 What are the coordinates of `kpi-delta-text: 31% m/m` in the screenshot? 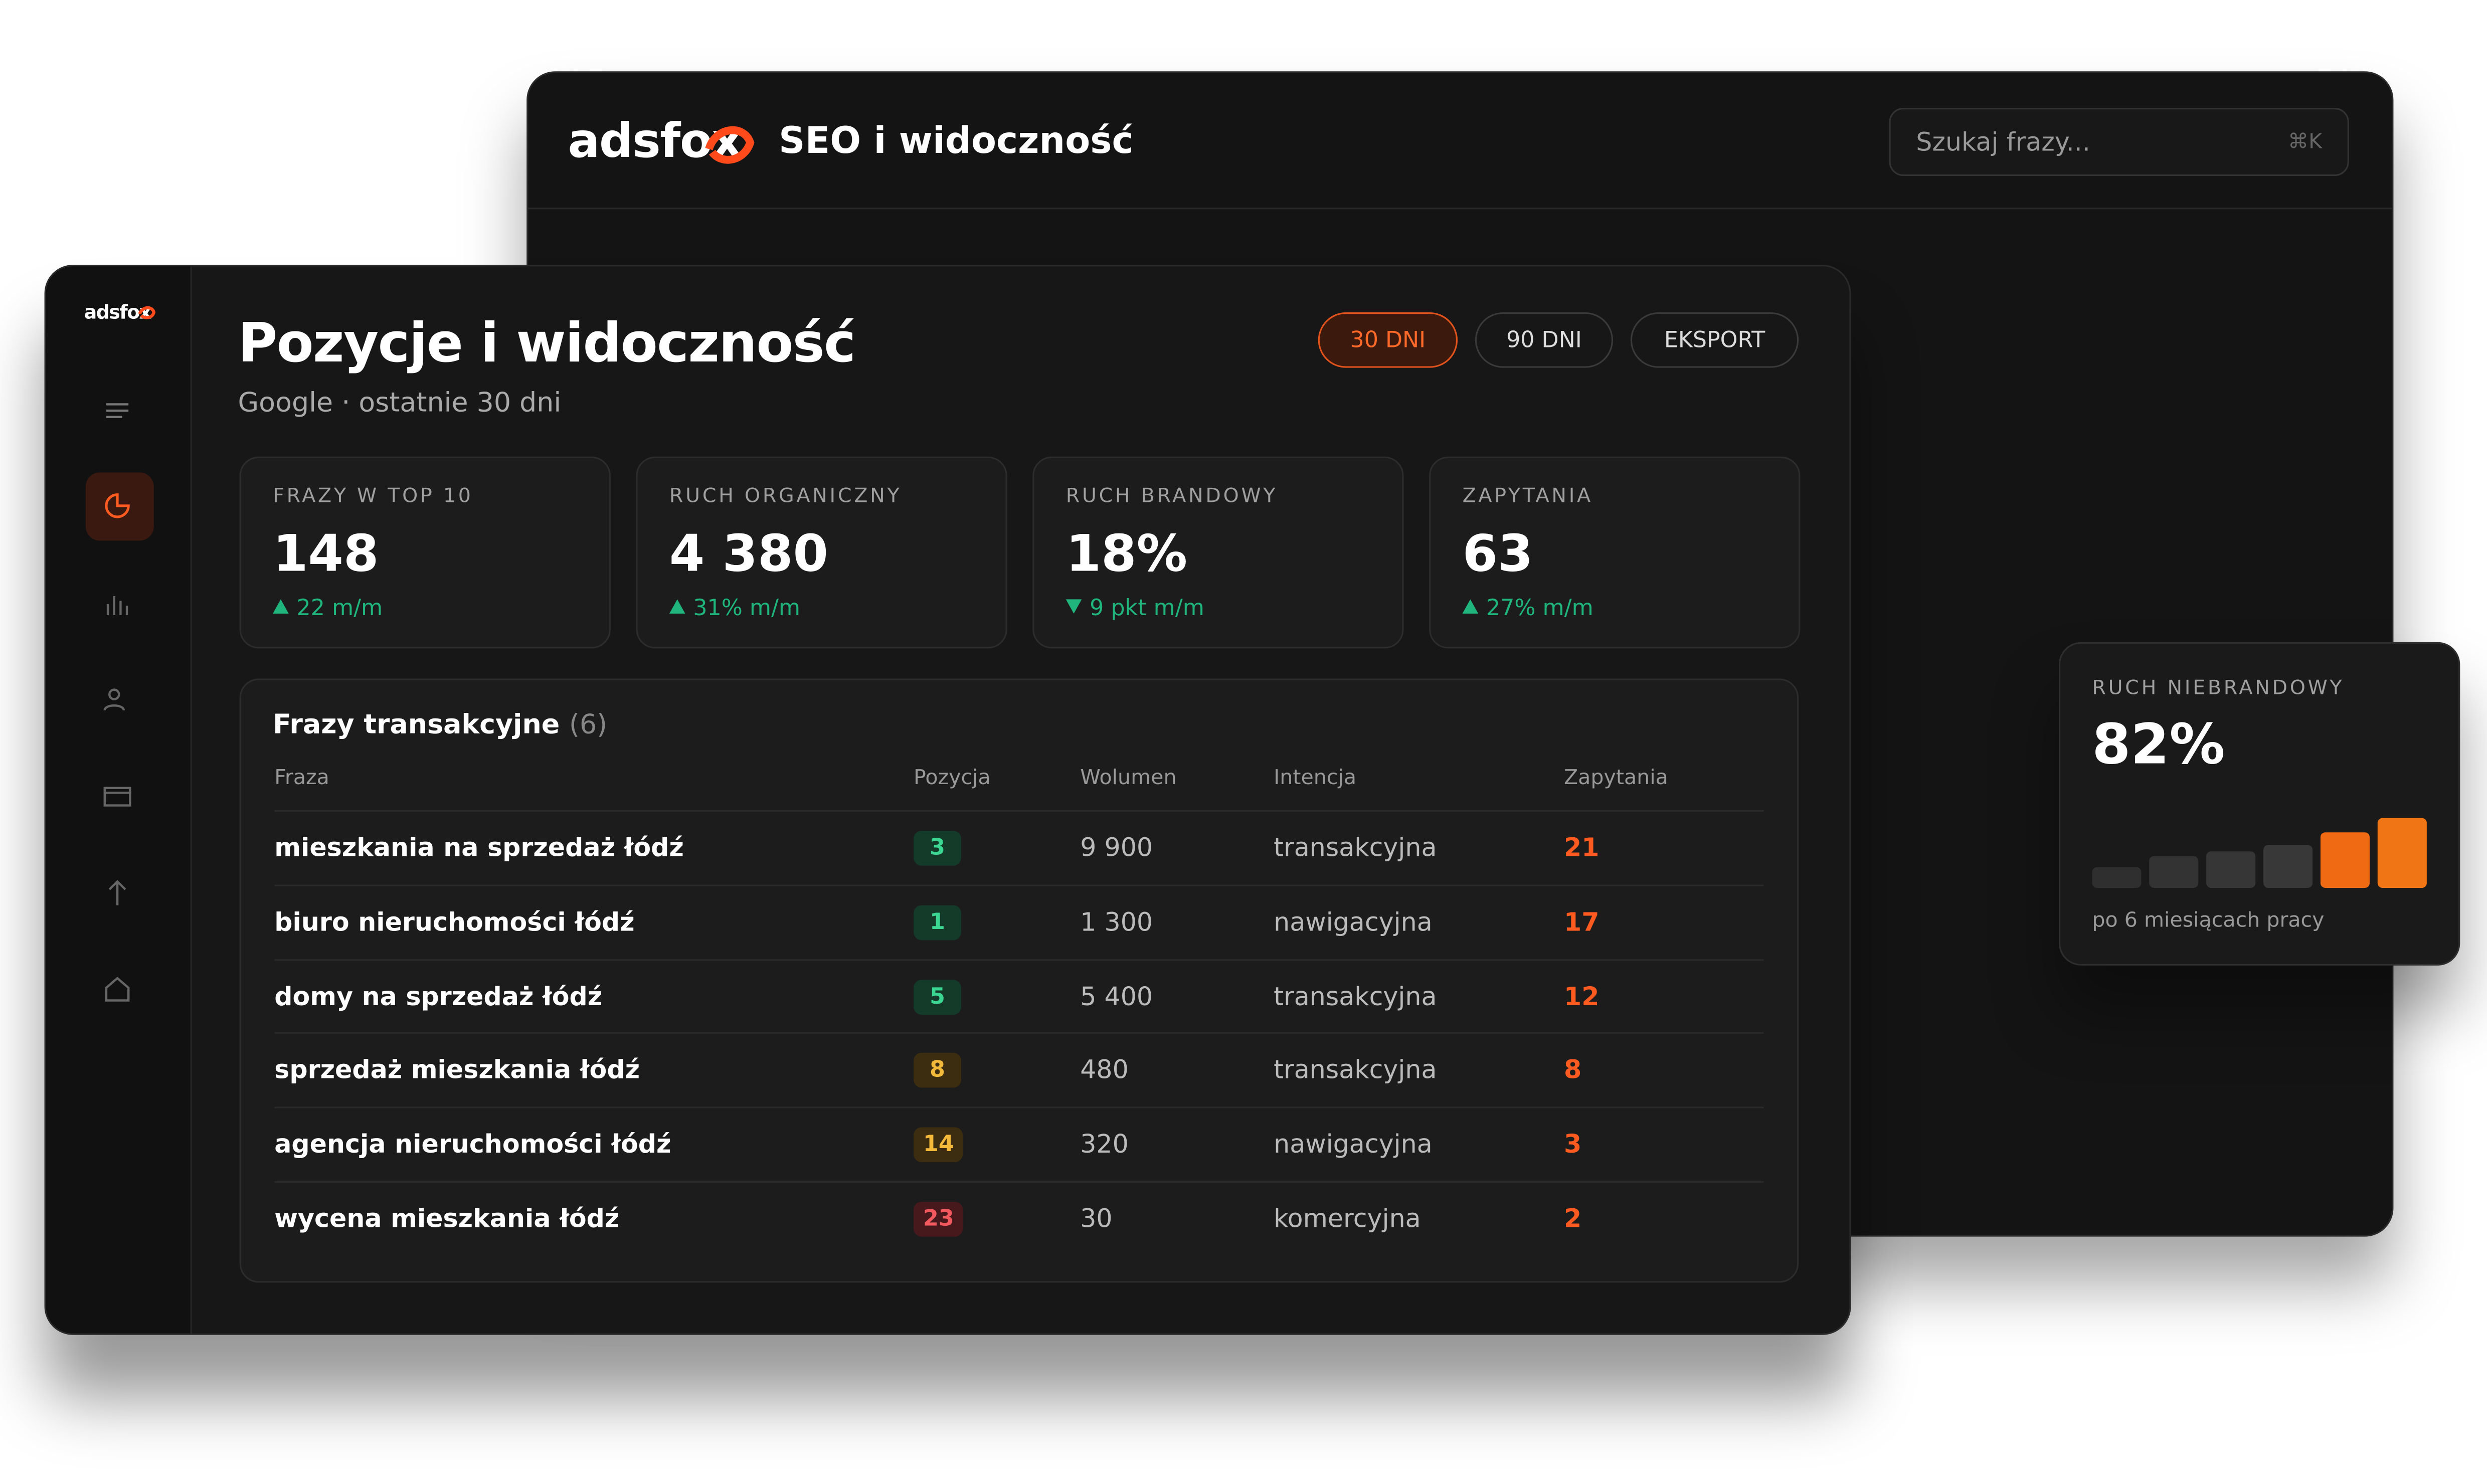 It's located at (747, 609).